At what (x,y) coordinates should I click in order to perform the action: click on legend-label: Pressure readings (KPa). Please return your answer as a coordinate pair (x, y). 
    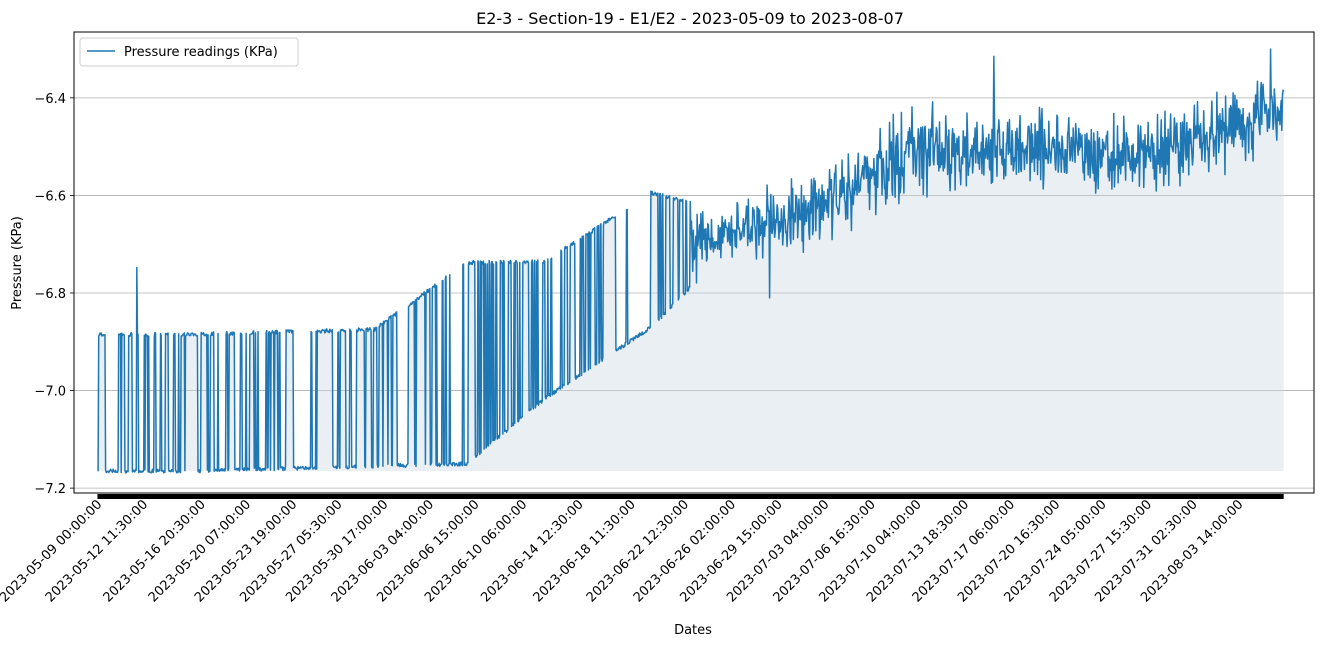
    Looking at the image, I should click on (201, 52).